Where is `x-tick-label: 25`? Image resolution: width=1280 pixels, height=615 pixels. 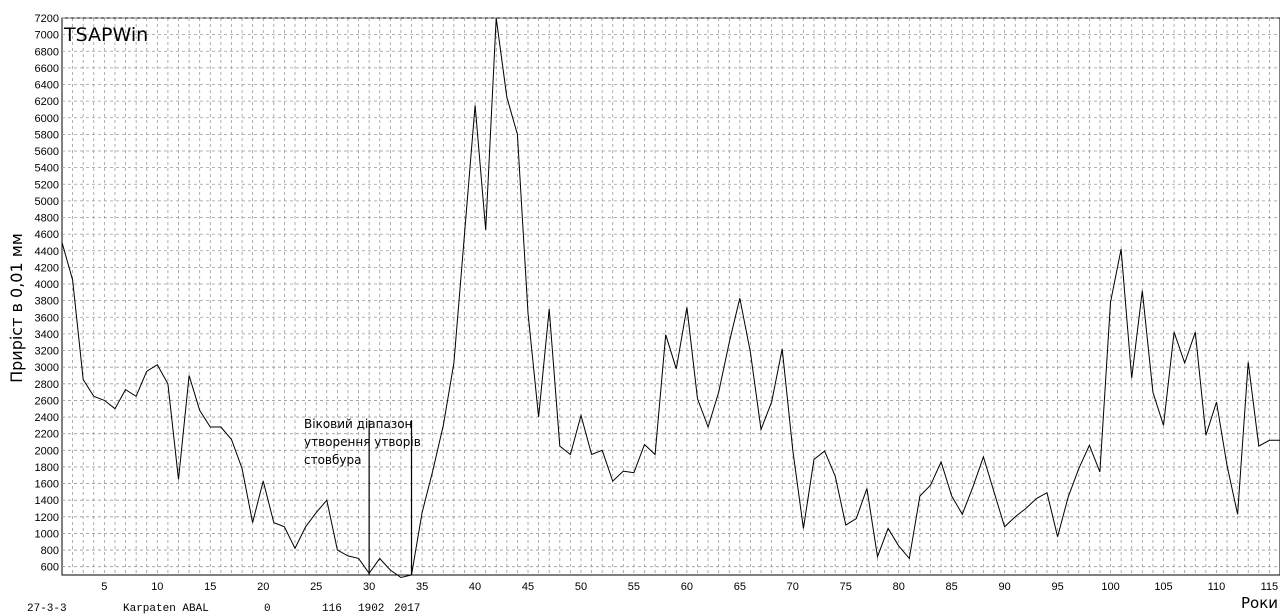
x-tick-label: 25 is located at coordinates (316, 587).